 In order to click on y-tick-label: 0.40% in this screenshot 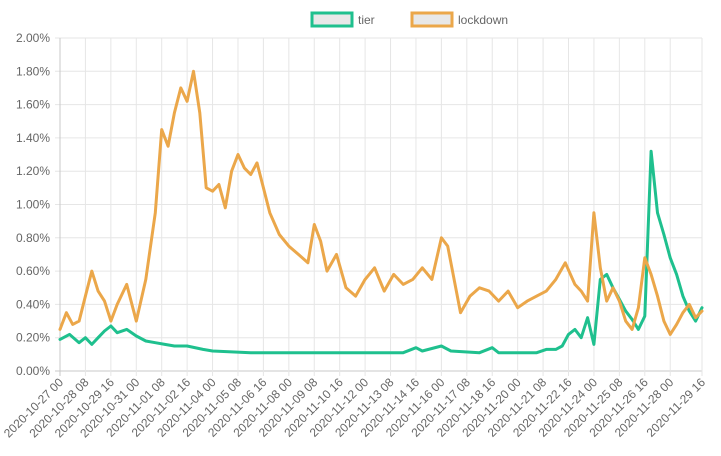, I will do `click(33, 304)`.